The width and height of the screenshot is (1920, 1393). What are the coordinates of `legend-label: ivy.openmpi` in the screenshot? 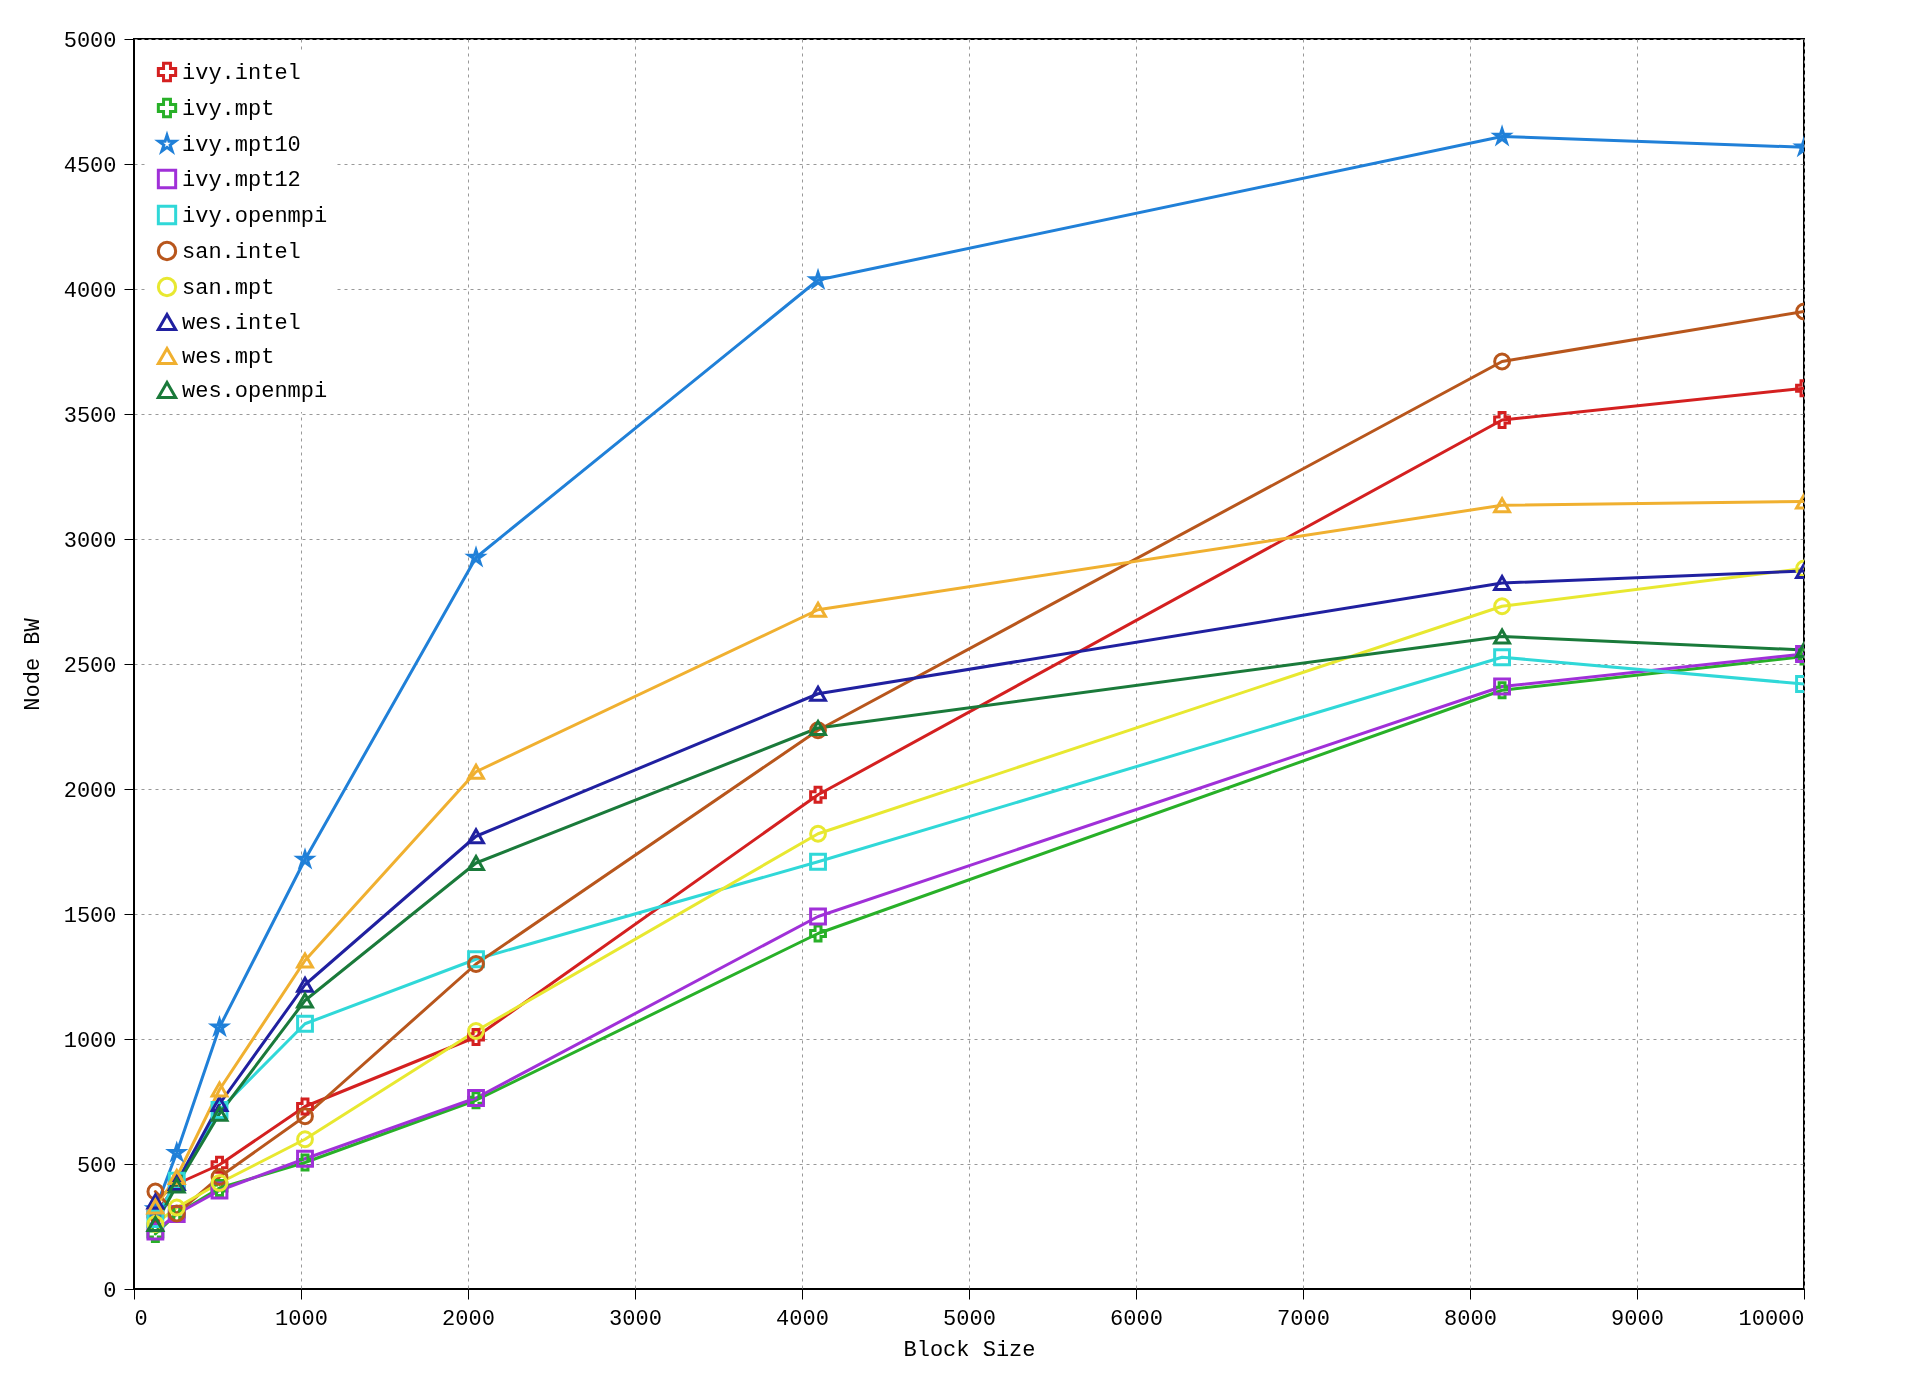 It's located at (255, 216).